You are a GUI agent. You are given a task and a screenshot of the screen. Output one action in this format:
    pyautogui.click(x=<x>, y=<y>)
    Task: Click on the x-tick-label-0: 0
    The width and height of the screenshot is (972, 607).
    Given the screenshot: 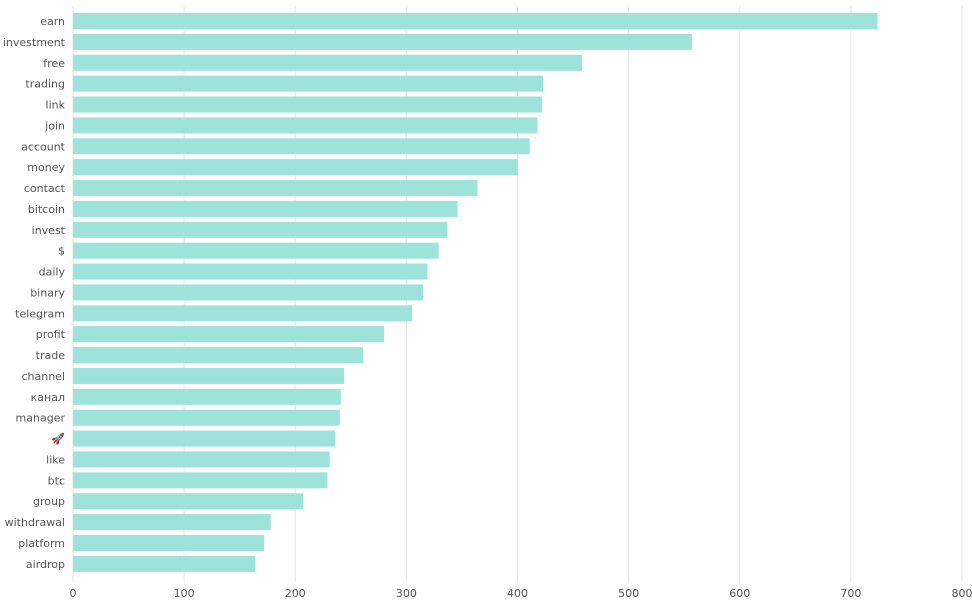 What is the action you would take?
    pyautogui.click(x=73, y=593)
    